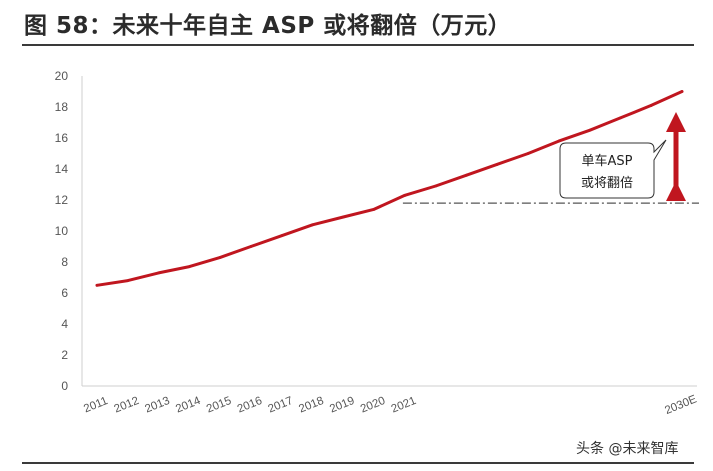 The image size is (713, 471). I want to click on y-tick-label: 16, so click(62, 138).